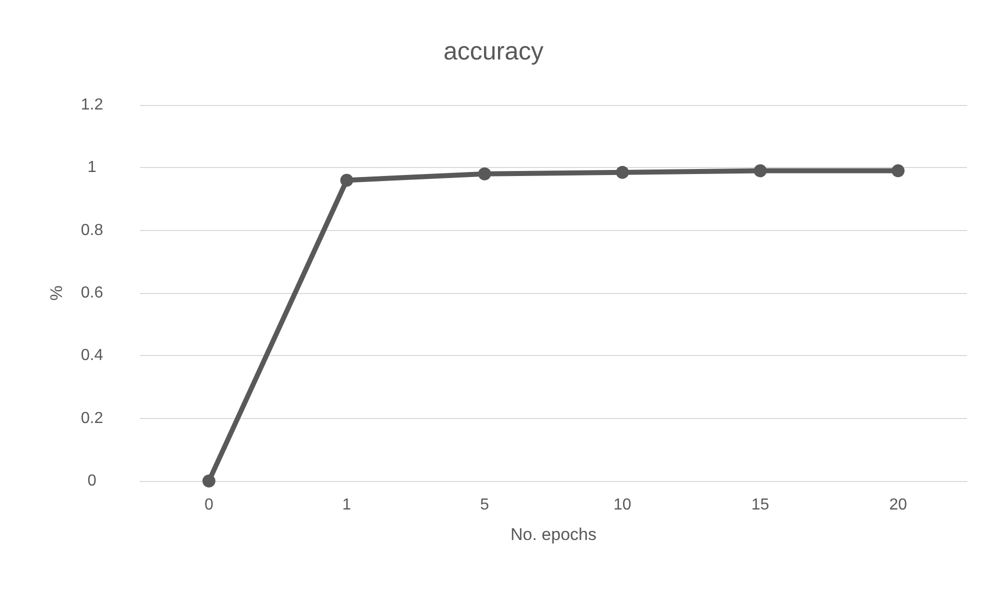  What do you see at coordinates (209, 505) in the screenshot?
I see `x-tick-label: 0` at bounding box center [209, 505].